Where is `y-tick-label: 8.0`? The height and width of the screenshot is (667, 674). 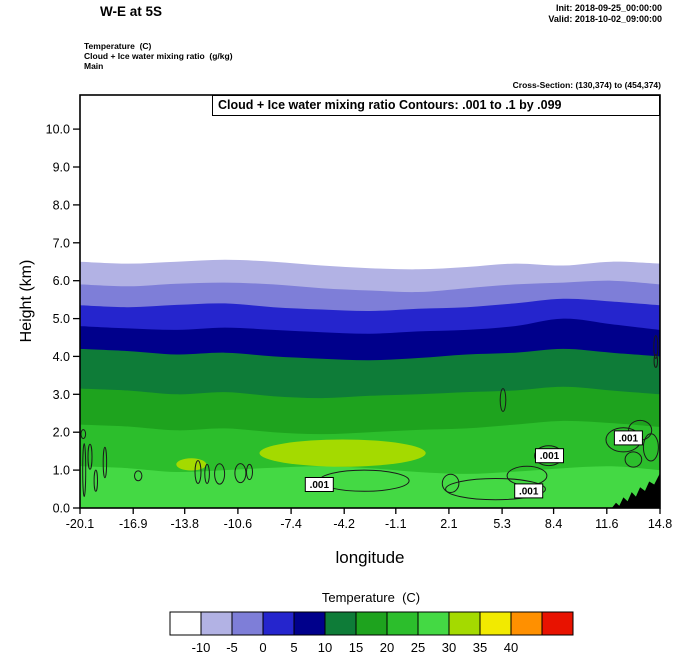
y-tick-label: 8.0 is located at coordinates (61, 205).